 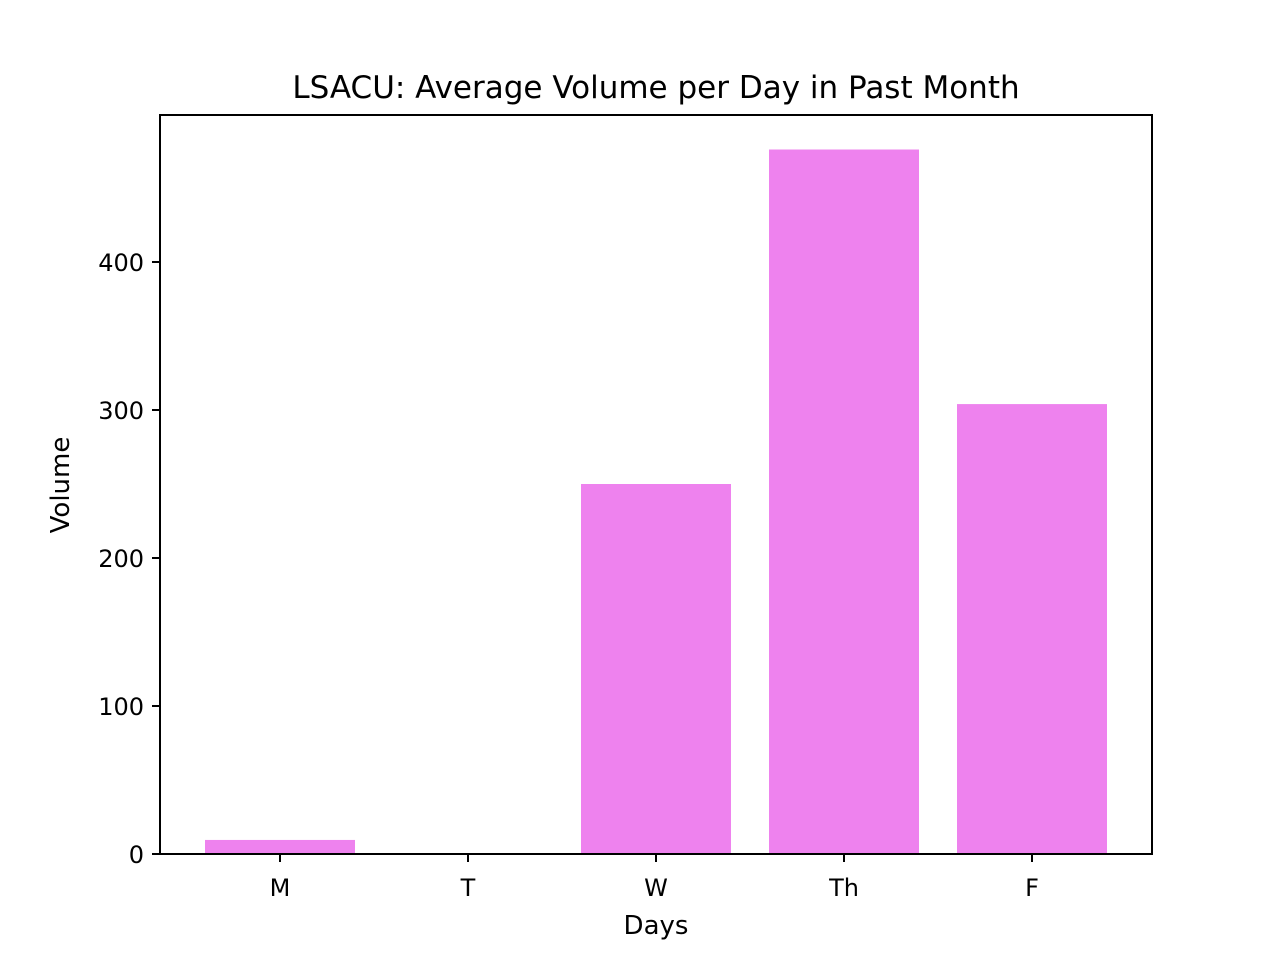 I want to click on bar-f, so click(x=1032, y=629).